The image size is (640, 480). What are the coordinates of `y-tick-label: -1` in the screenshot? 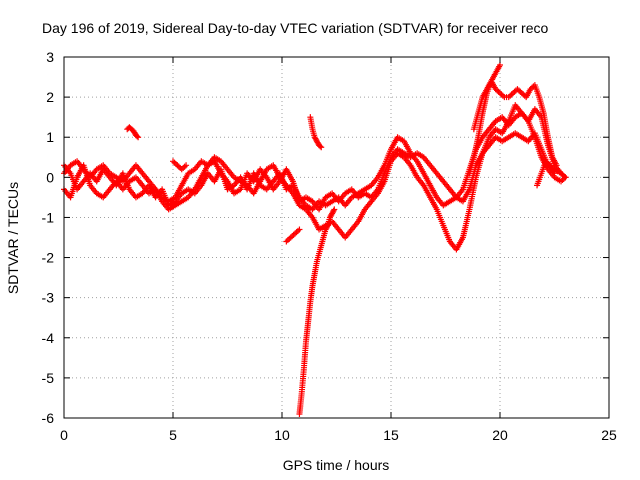 It's located at (48, 217).